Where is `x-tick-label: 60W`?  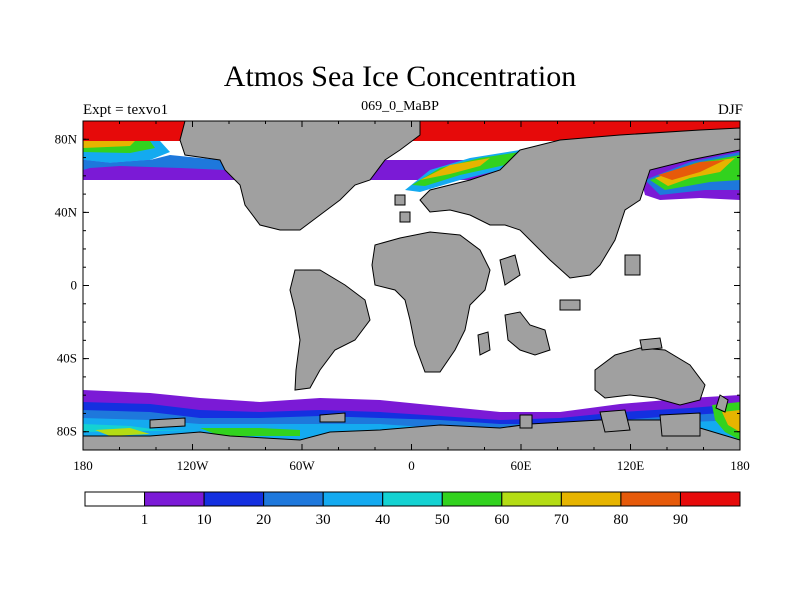 x-tick-label: 60W is located at coordinates (302, 465).